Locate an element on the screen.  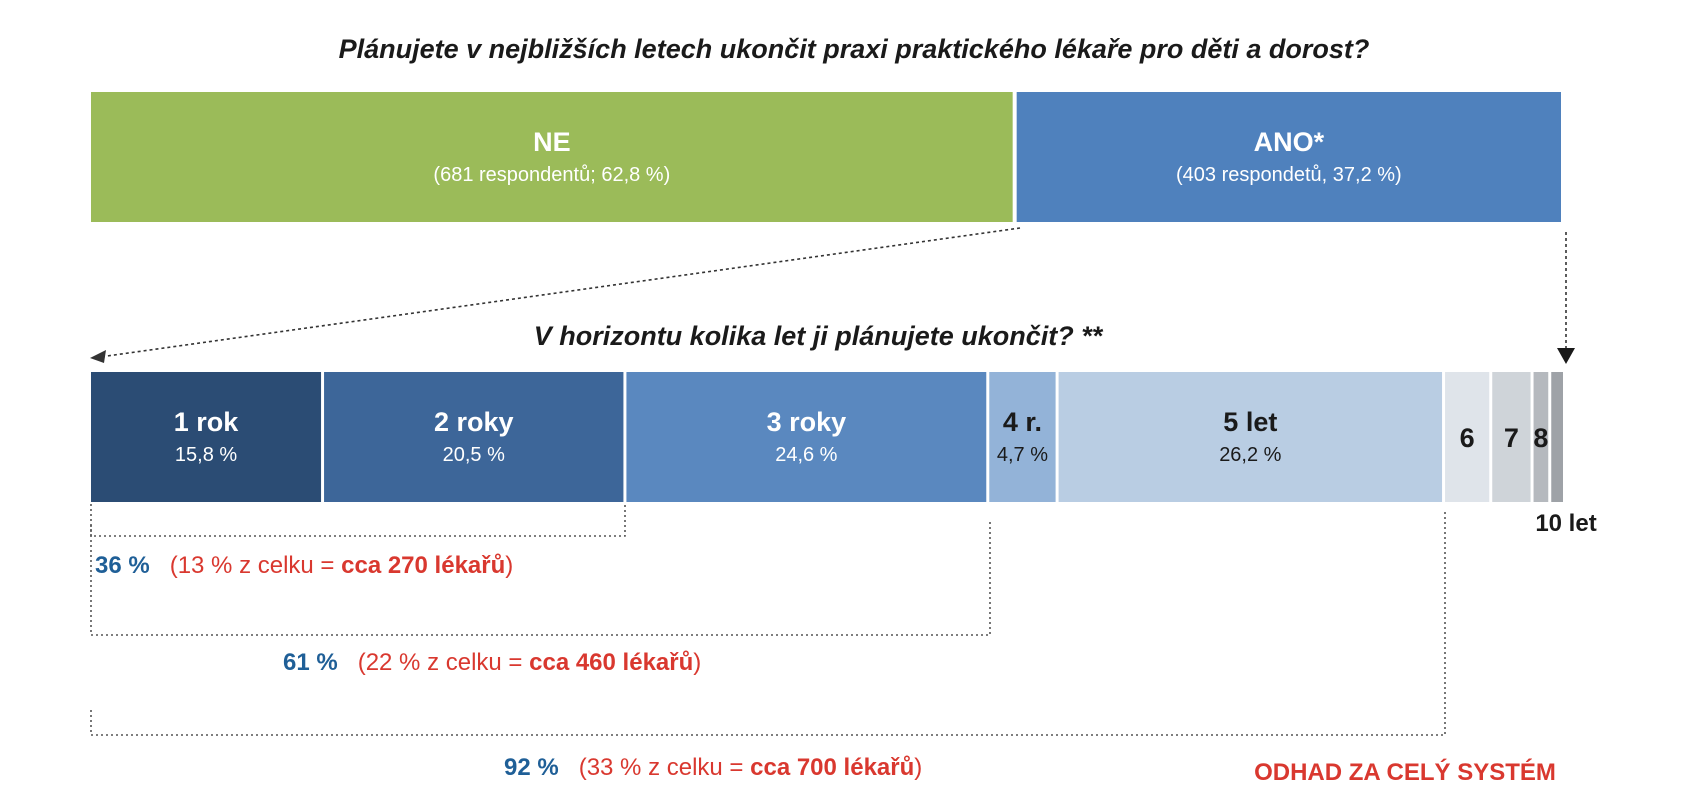
bracket-note-bold: cca 270 lékařů is located at coordinates (423, 565).